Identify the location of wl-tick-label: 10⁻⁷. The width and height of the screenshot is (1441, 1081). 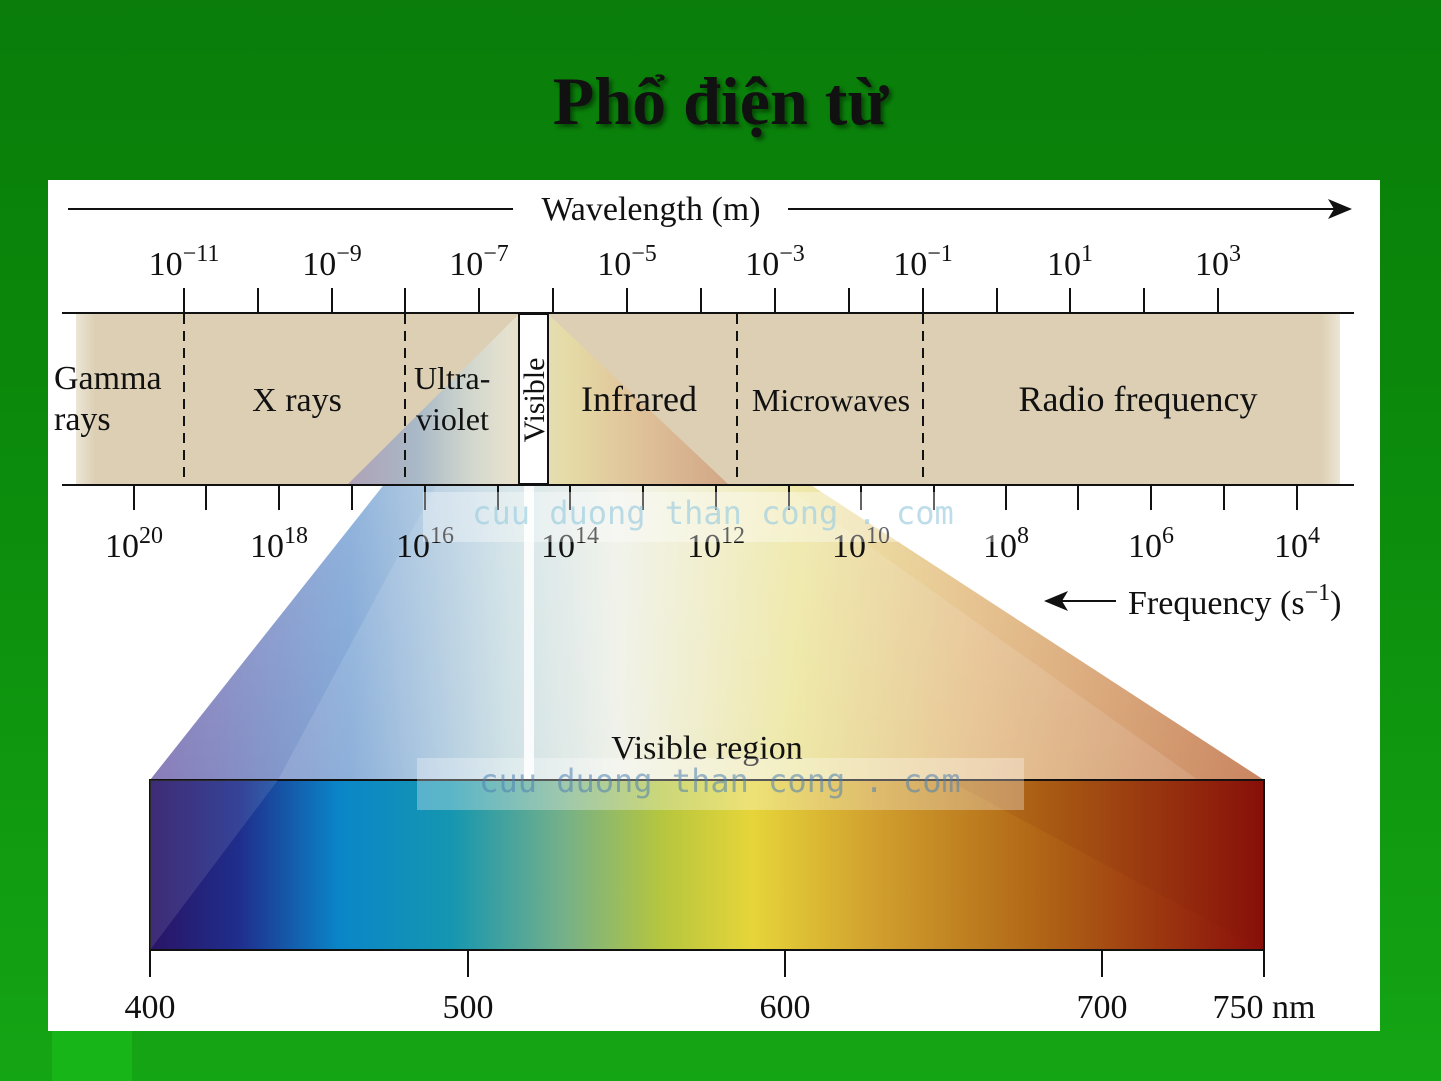
(479, 262).